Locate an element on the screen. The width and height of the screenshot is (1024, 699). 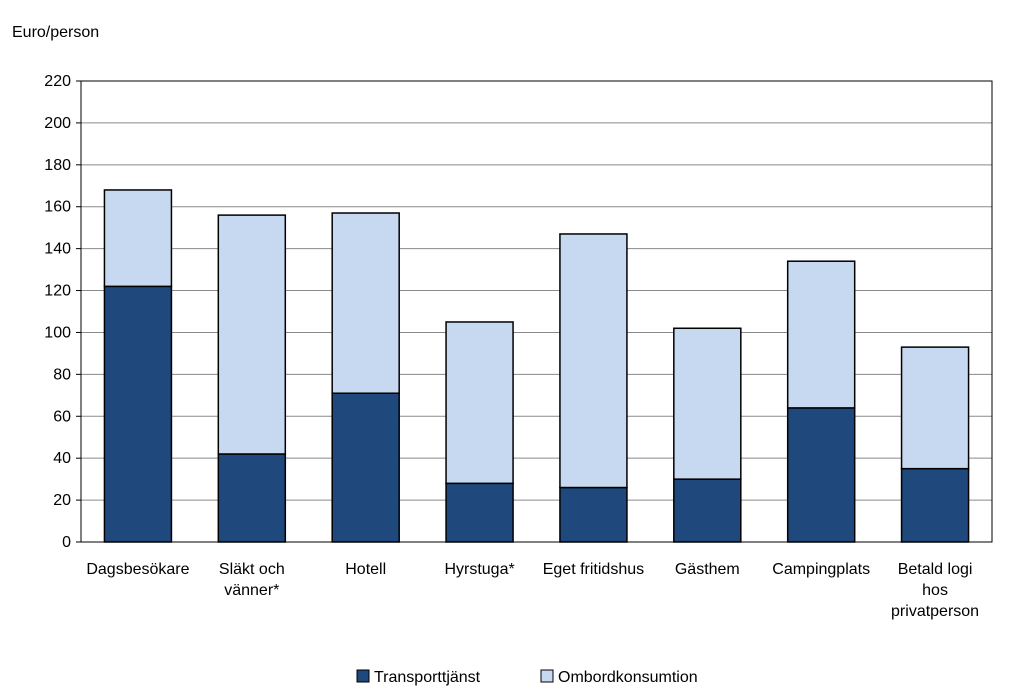
x-tick-label: Eget fritidshus is located at coordinates (593, 569).